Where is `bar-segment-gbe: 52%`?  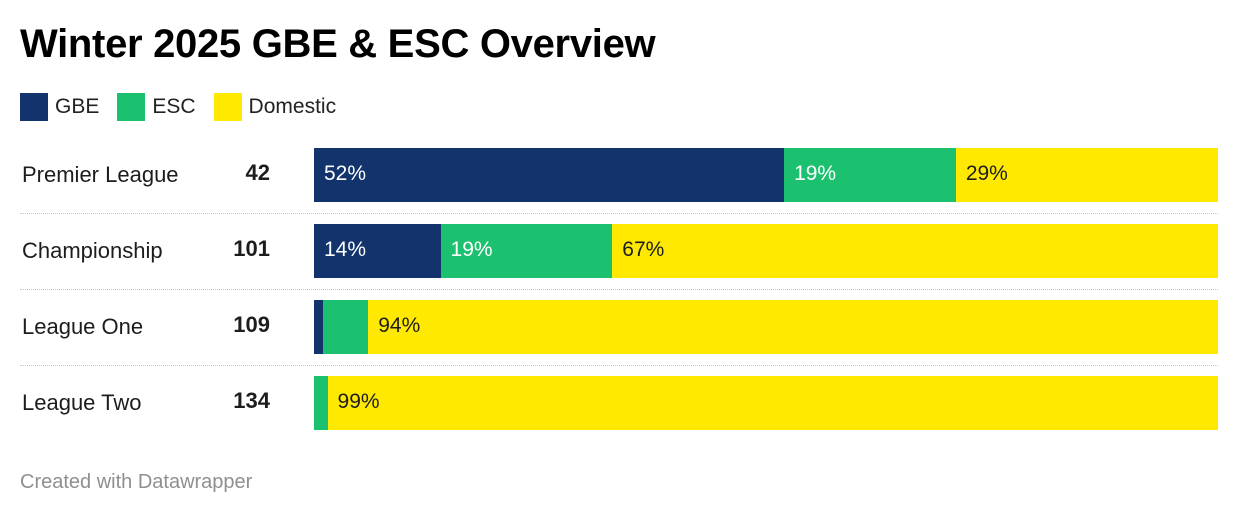
bar-segment-gbe: 52% is located at coordinates (549, 175).